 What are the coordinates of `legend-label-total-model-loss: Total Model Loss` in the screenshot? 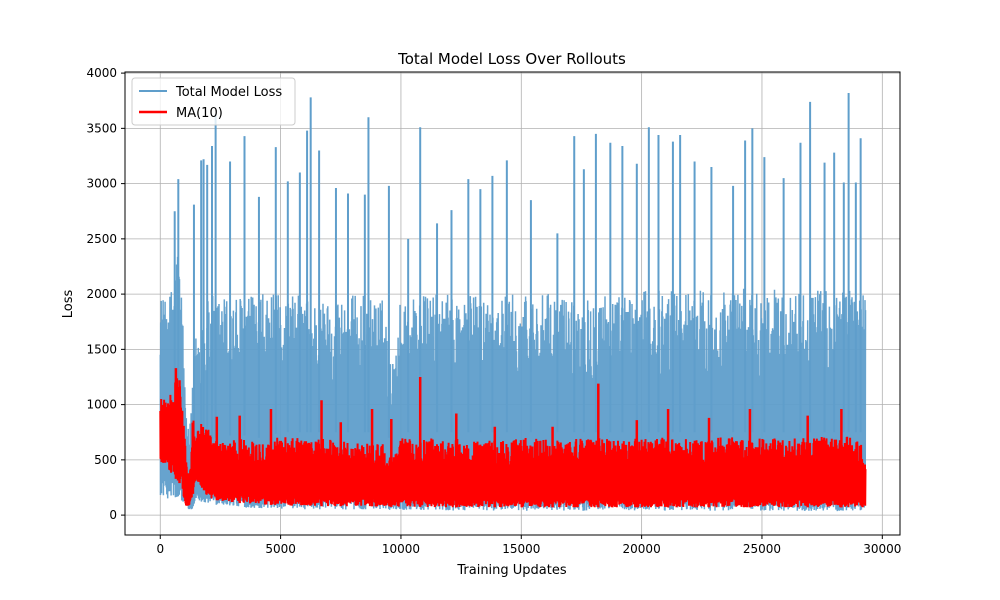 It's located at (228, 92).